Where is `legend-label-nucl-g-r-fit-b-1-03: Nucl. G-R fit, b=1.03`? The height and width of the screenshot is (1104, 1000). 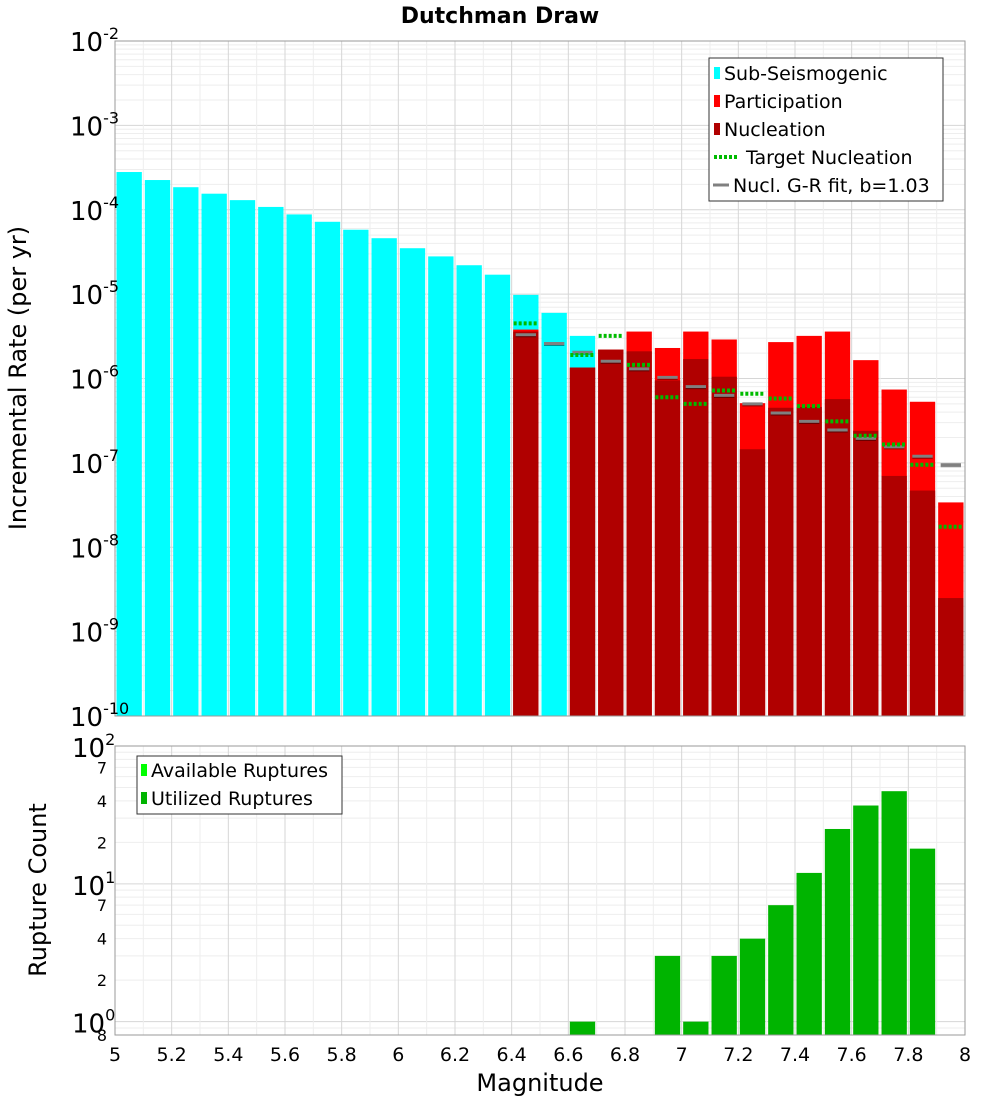 legend-label-nucl-g-r-fit-b-1-03: Nucl. G-R fit, b=1.03 is located at coordinates (831, 186).